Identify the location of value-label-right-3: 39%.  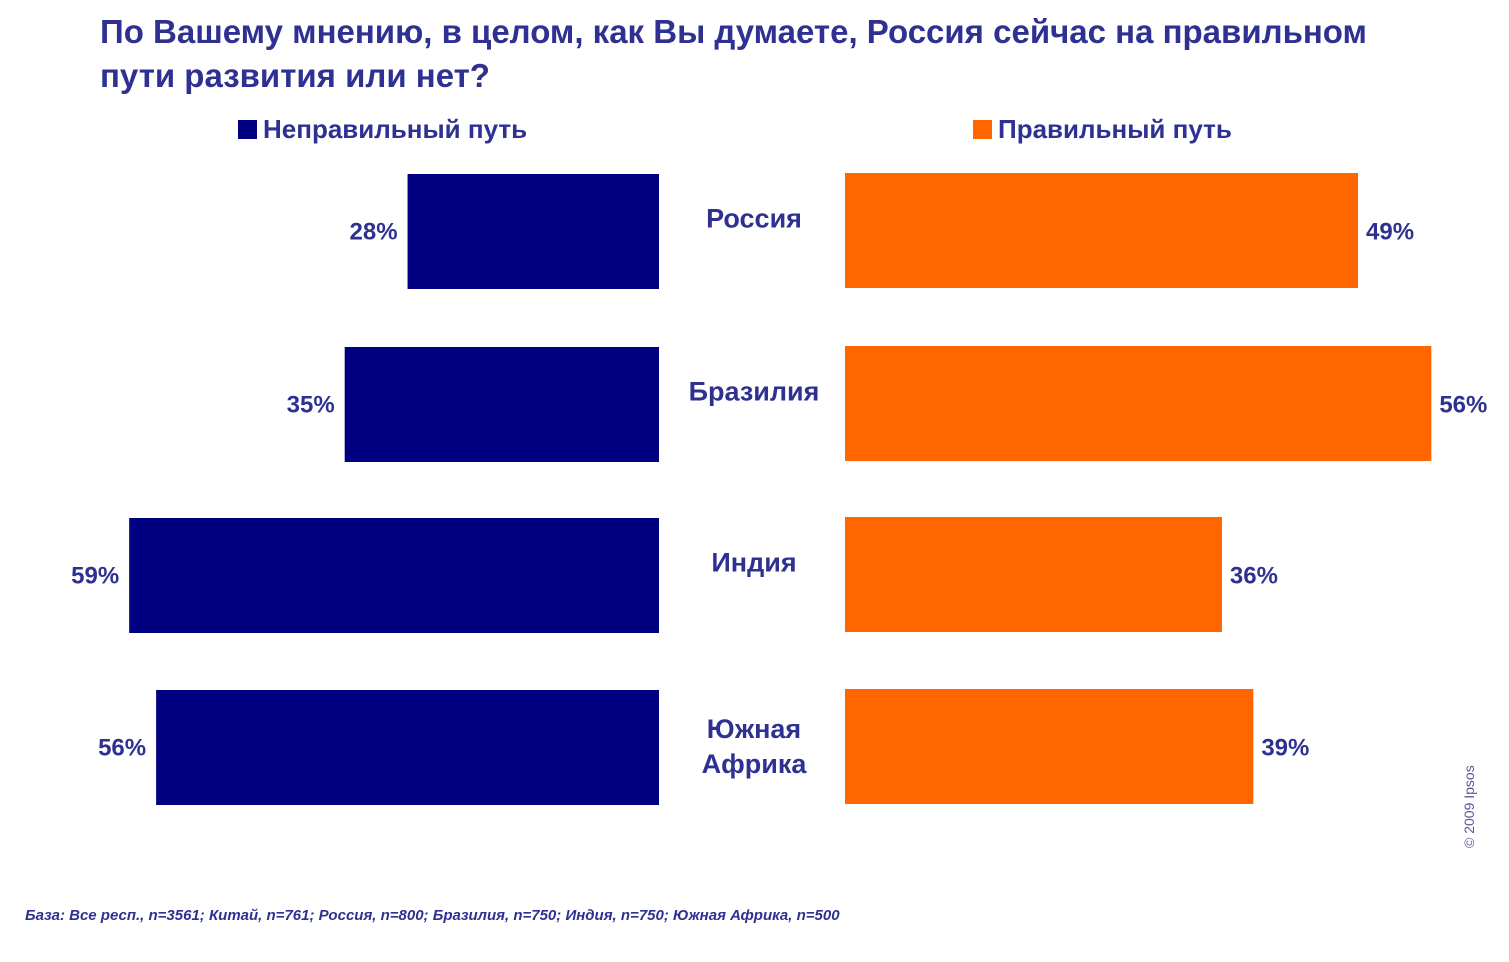
(1285, 748).